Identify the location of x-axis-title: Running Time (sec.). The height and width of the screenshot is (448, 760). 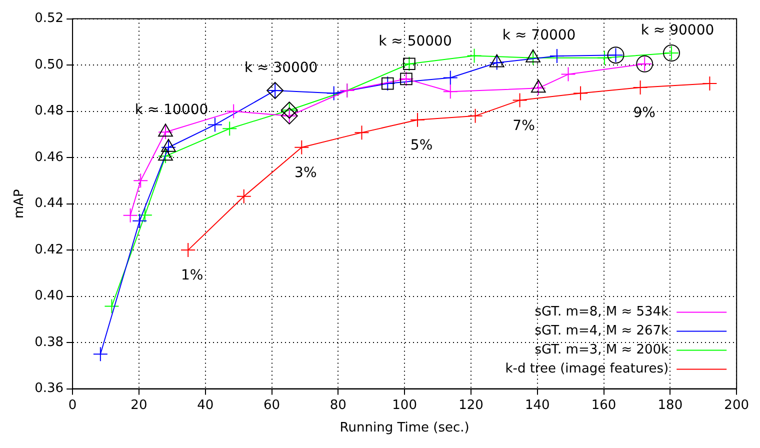
(405, 428).